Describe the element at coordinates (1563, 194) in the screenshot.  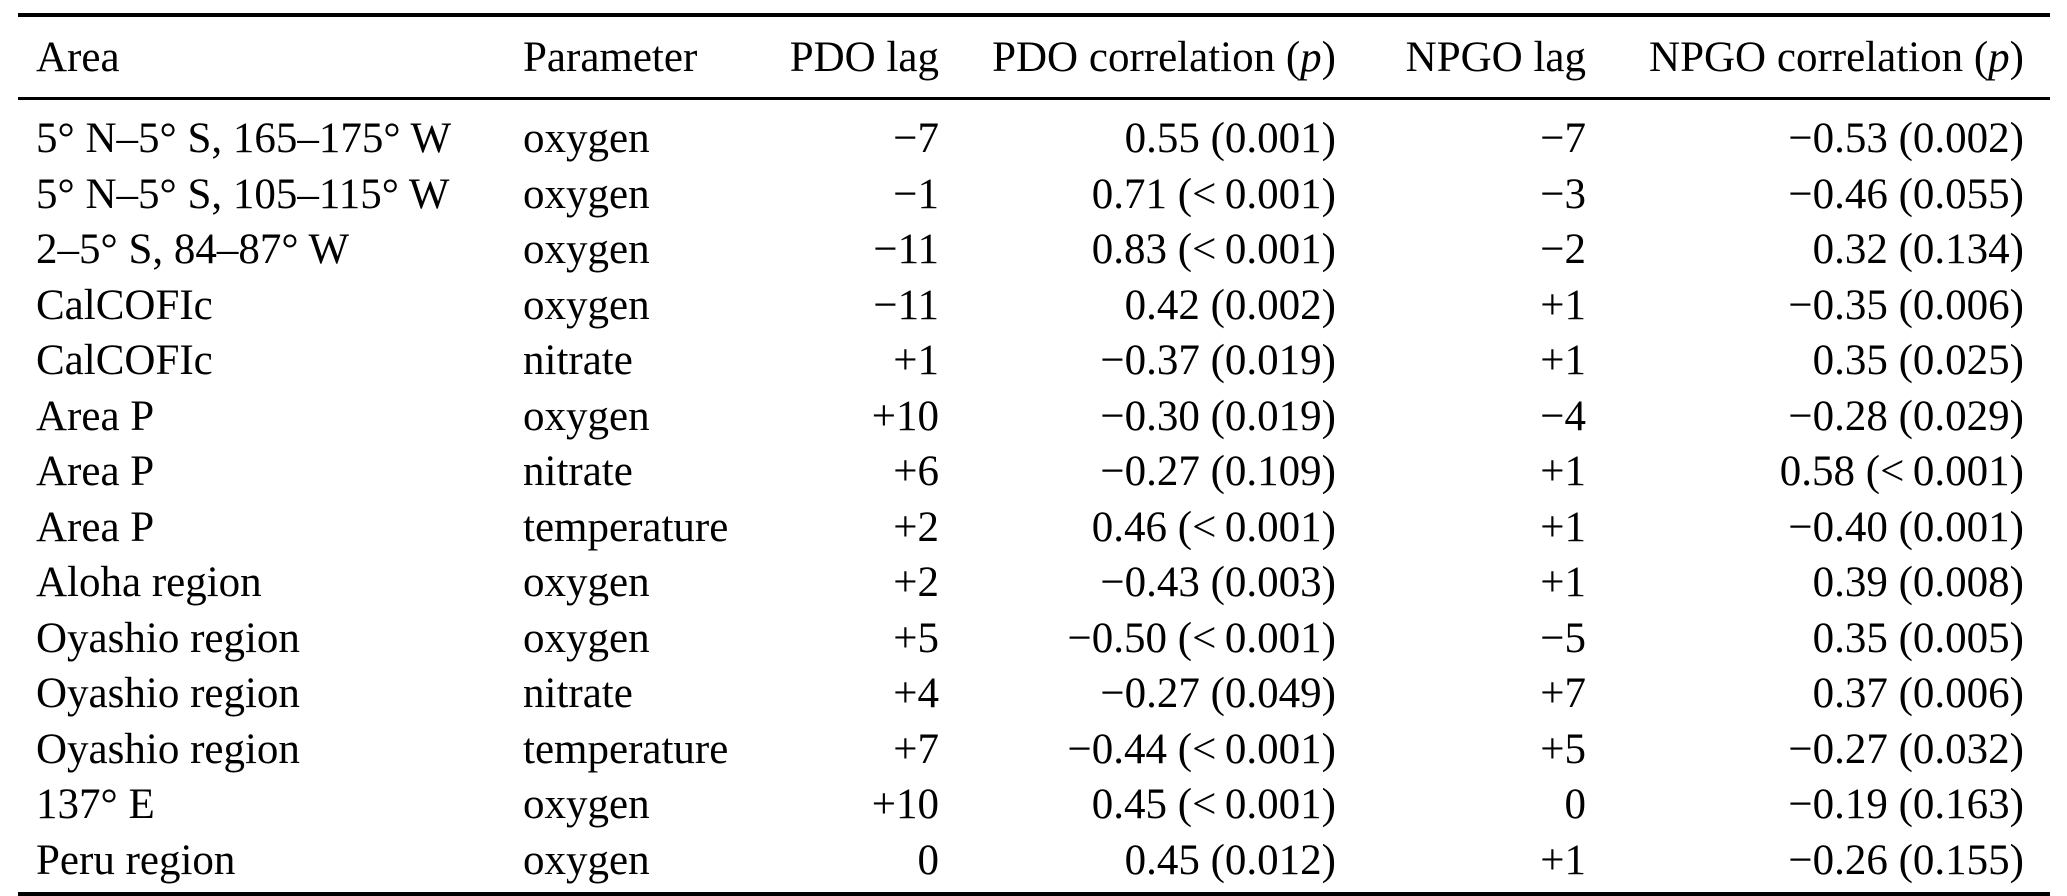
I see `cell-npgo-lag: −3` at that location.